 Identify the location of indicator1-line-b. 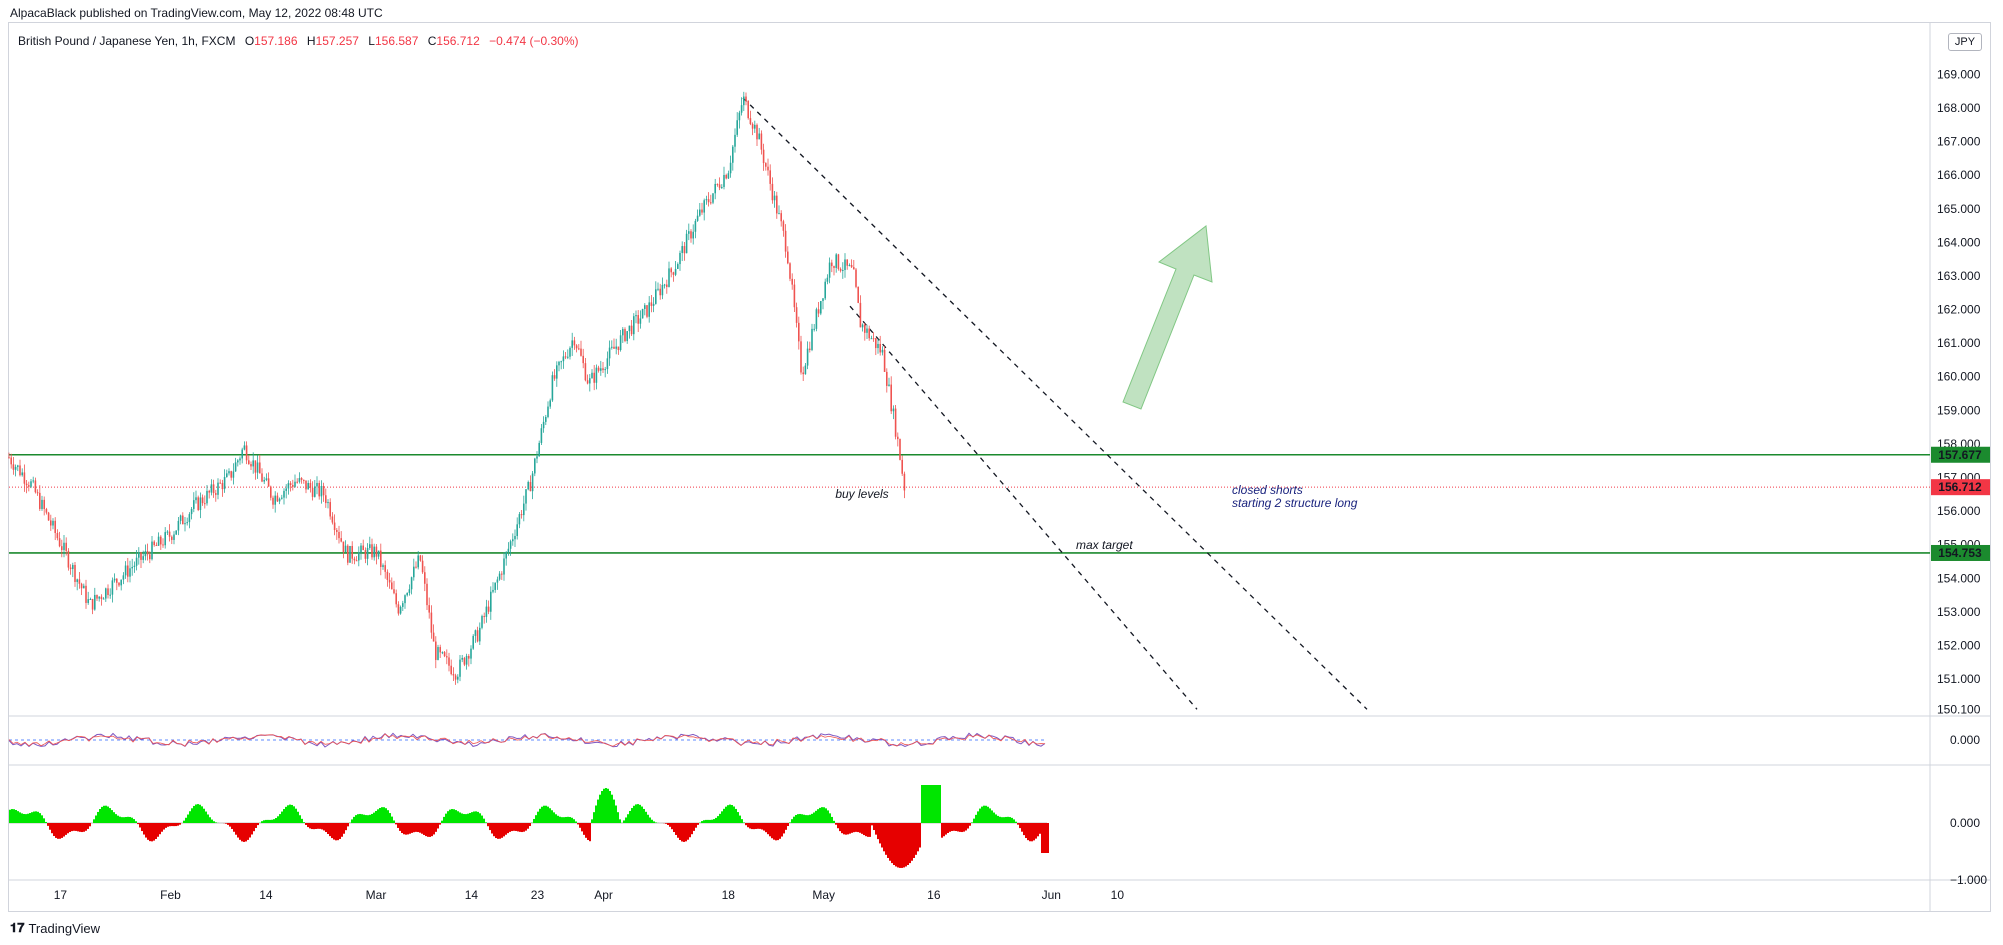
(527, 740).